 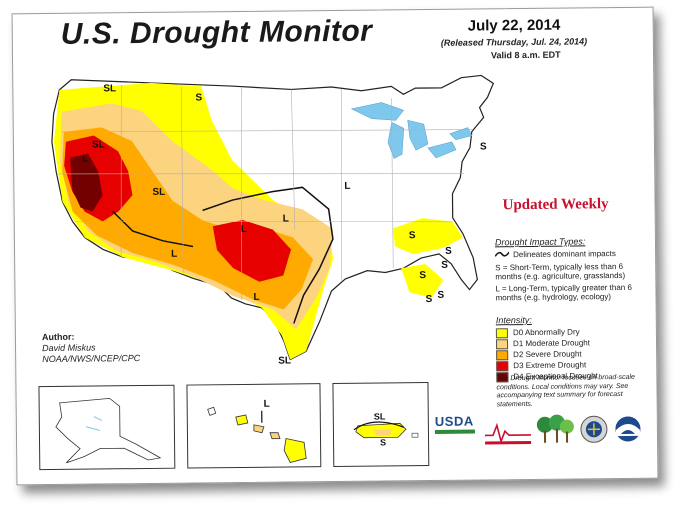 What do you see at coordinates (444, 265) in the screenshot?
I see `label-s-ga2: S` at bounding box center [444, 265].